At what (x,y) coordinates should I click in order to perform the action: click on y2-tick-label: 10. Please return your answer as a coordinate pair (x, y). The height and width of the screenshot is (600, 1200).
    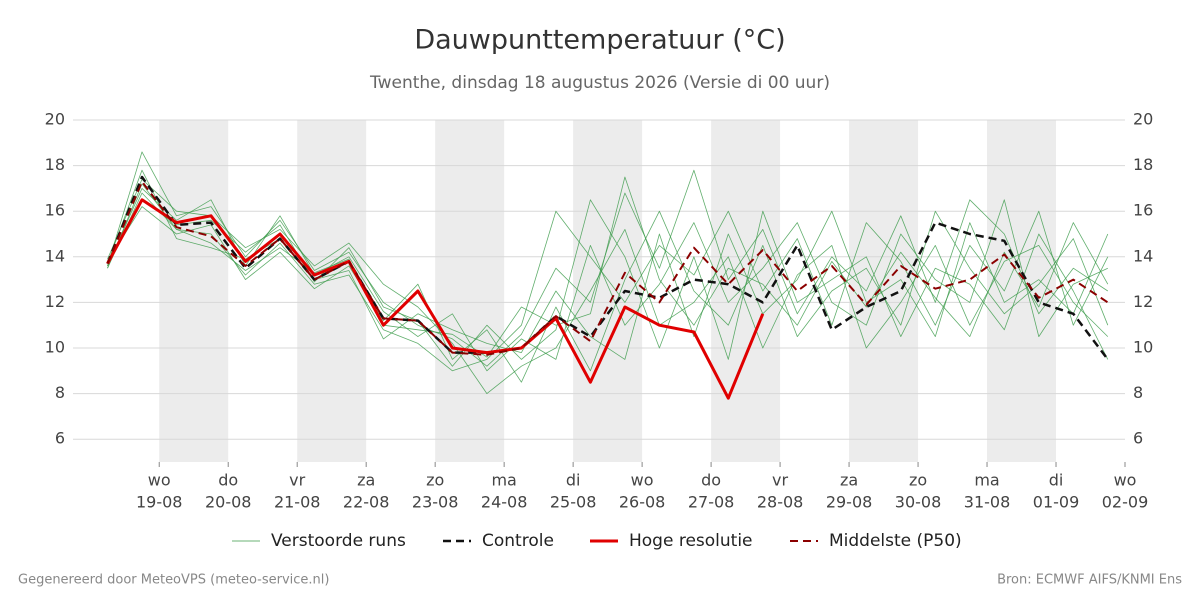
    Looking at the image, I should click on (1143, 347).